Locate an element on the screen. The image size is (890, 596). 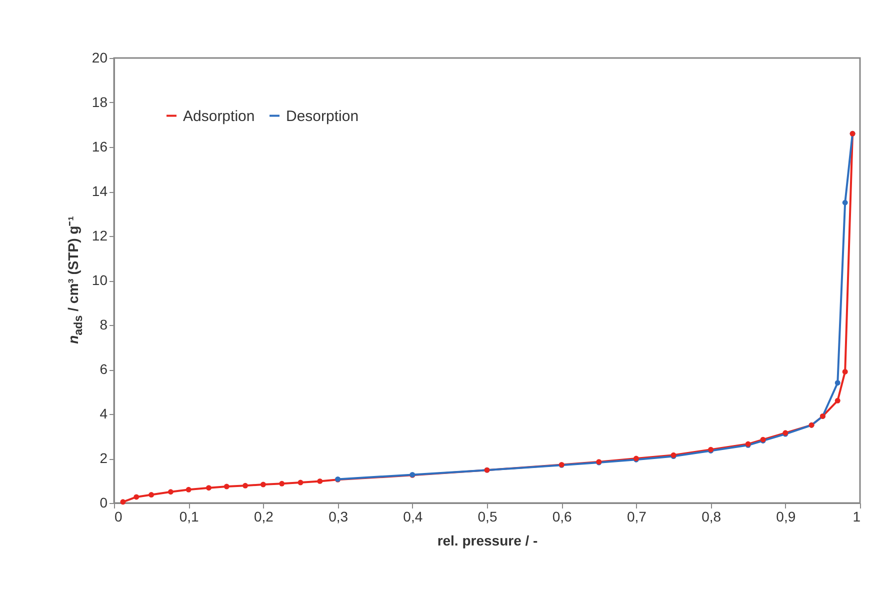
y-tick-label: 2 is located at coordinates (104, 458).